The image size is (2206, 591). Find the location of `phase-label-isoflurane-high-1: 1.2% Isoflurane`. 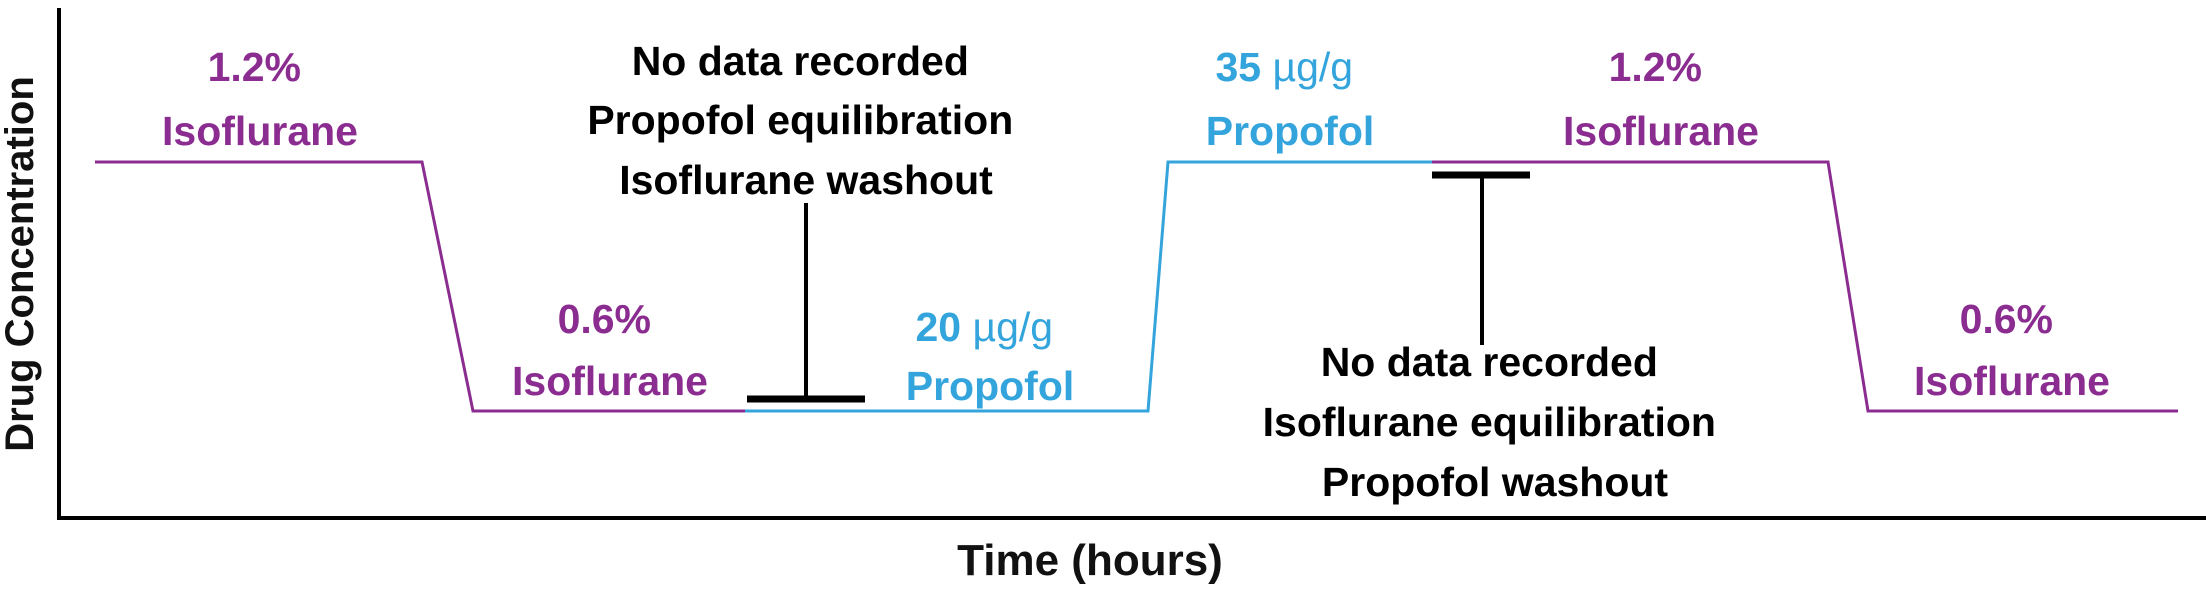

phase-label-isoflurane-high-1: 1.2% Isoflurane is located at coordinates (260, 99).